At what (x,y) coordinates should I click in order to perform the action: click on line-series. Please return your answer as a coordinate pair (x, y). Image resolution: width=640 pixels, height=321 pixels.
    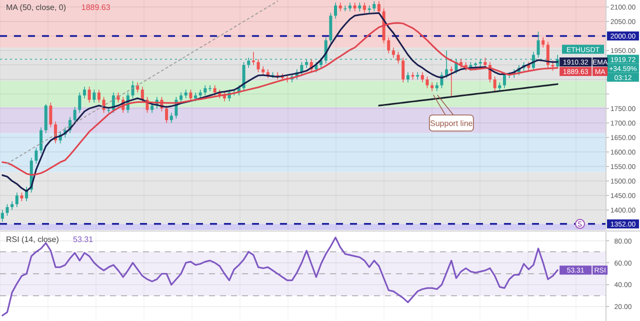
    Looking at the image, I should click on (468, 94).